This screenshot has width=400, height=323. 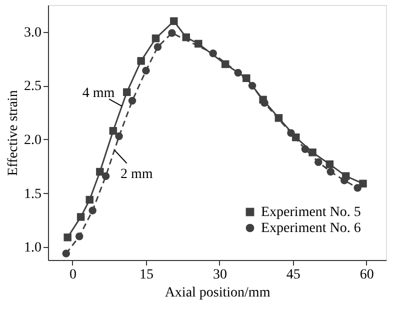 I want to click on x-tick-label: 60, so click(x=367, y=275).